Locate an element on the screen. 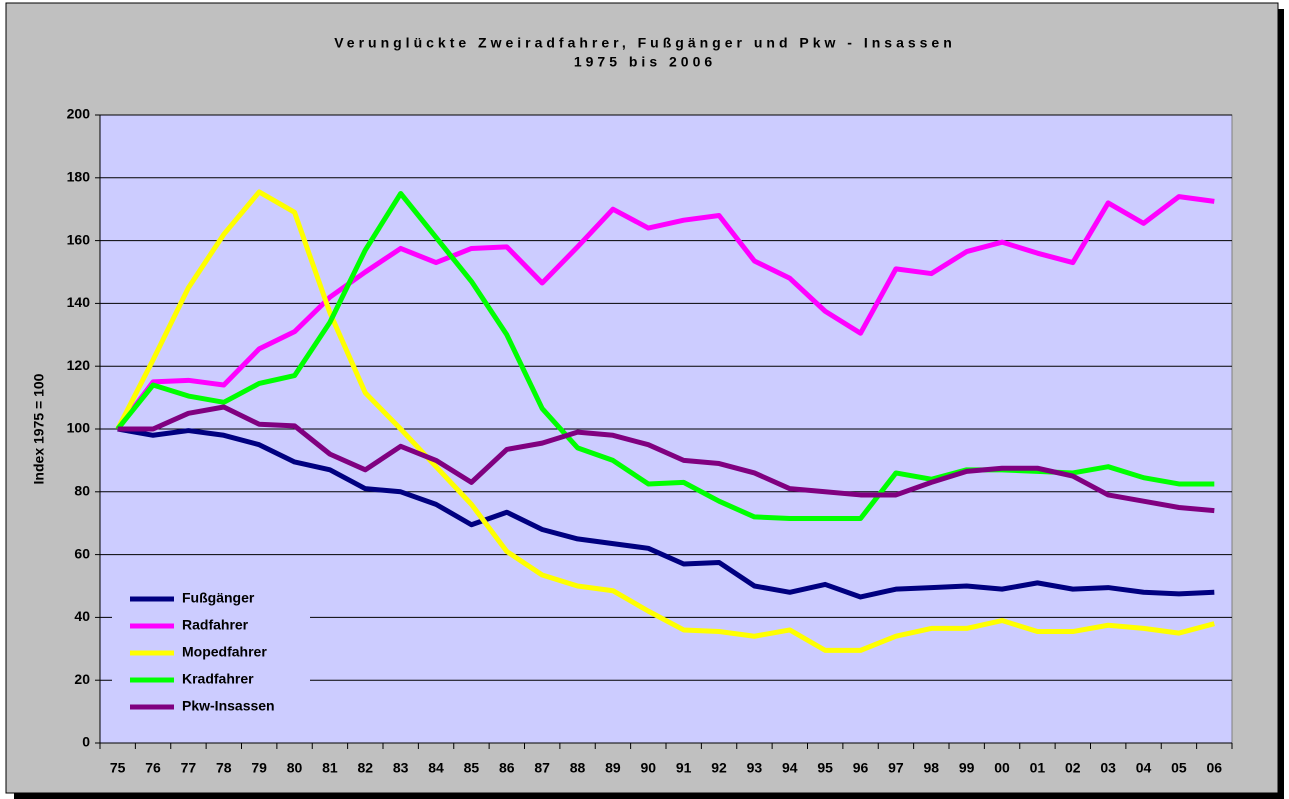 This screenshot has width=1289, height=799. x-tick-label: 90 is located at coordinates (649, 768).